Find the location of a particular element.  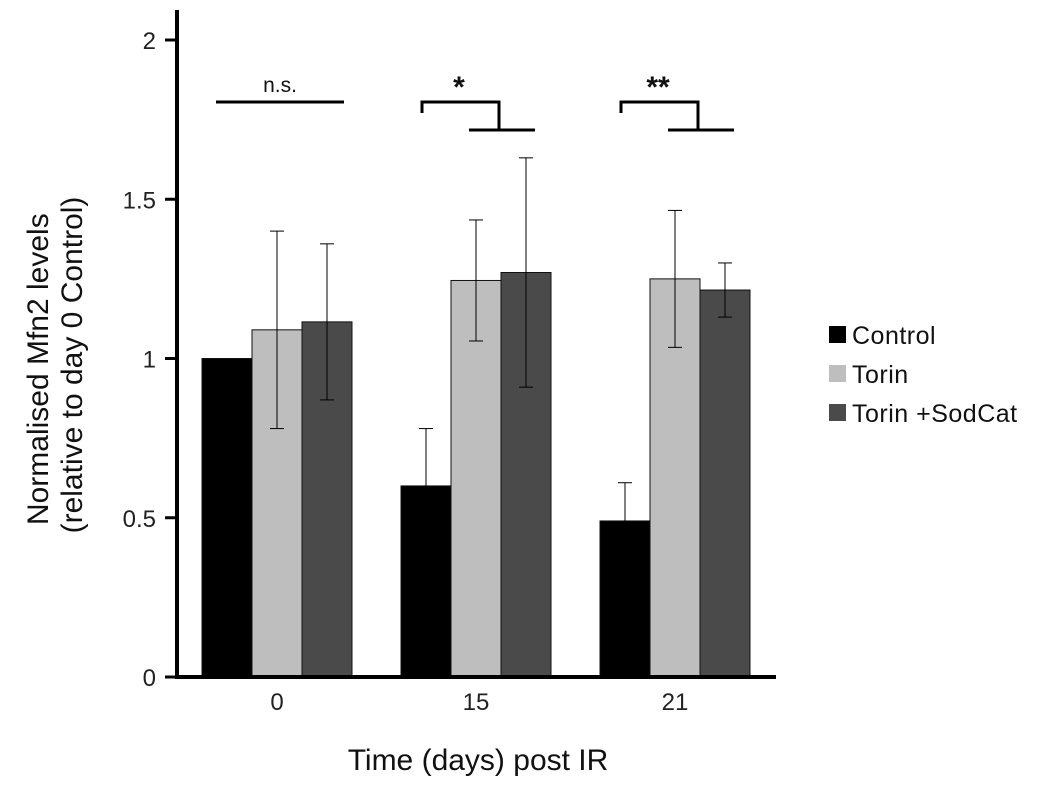

significance-label: * is located at coordinates (459, 87).